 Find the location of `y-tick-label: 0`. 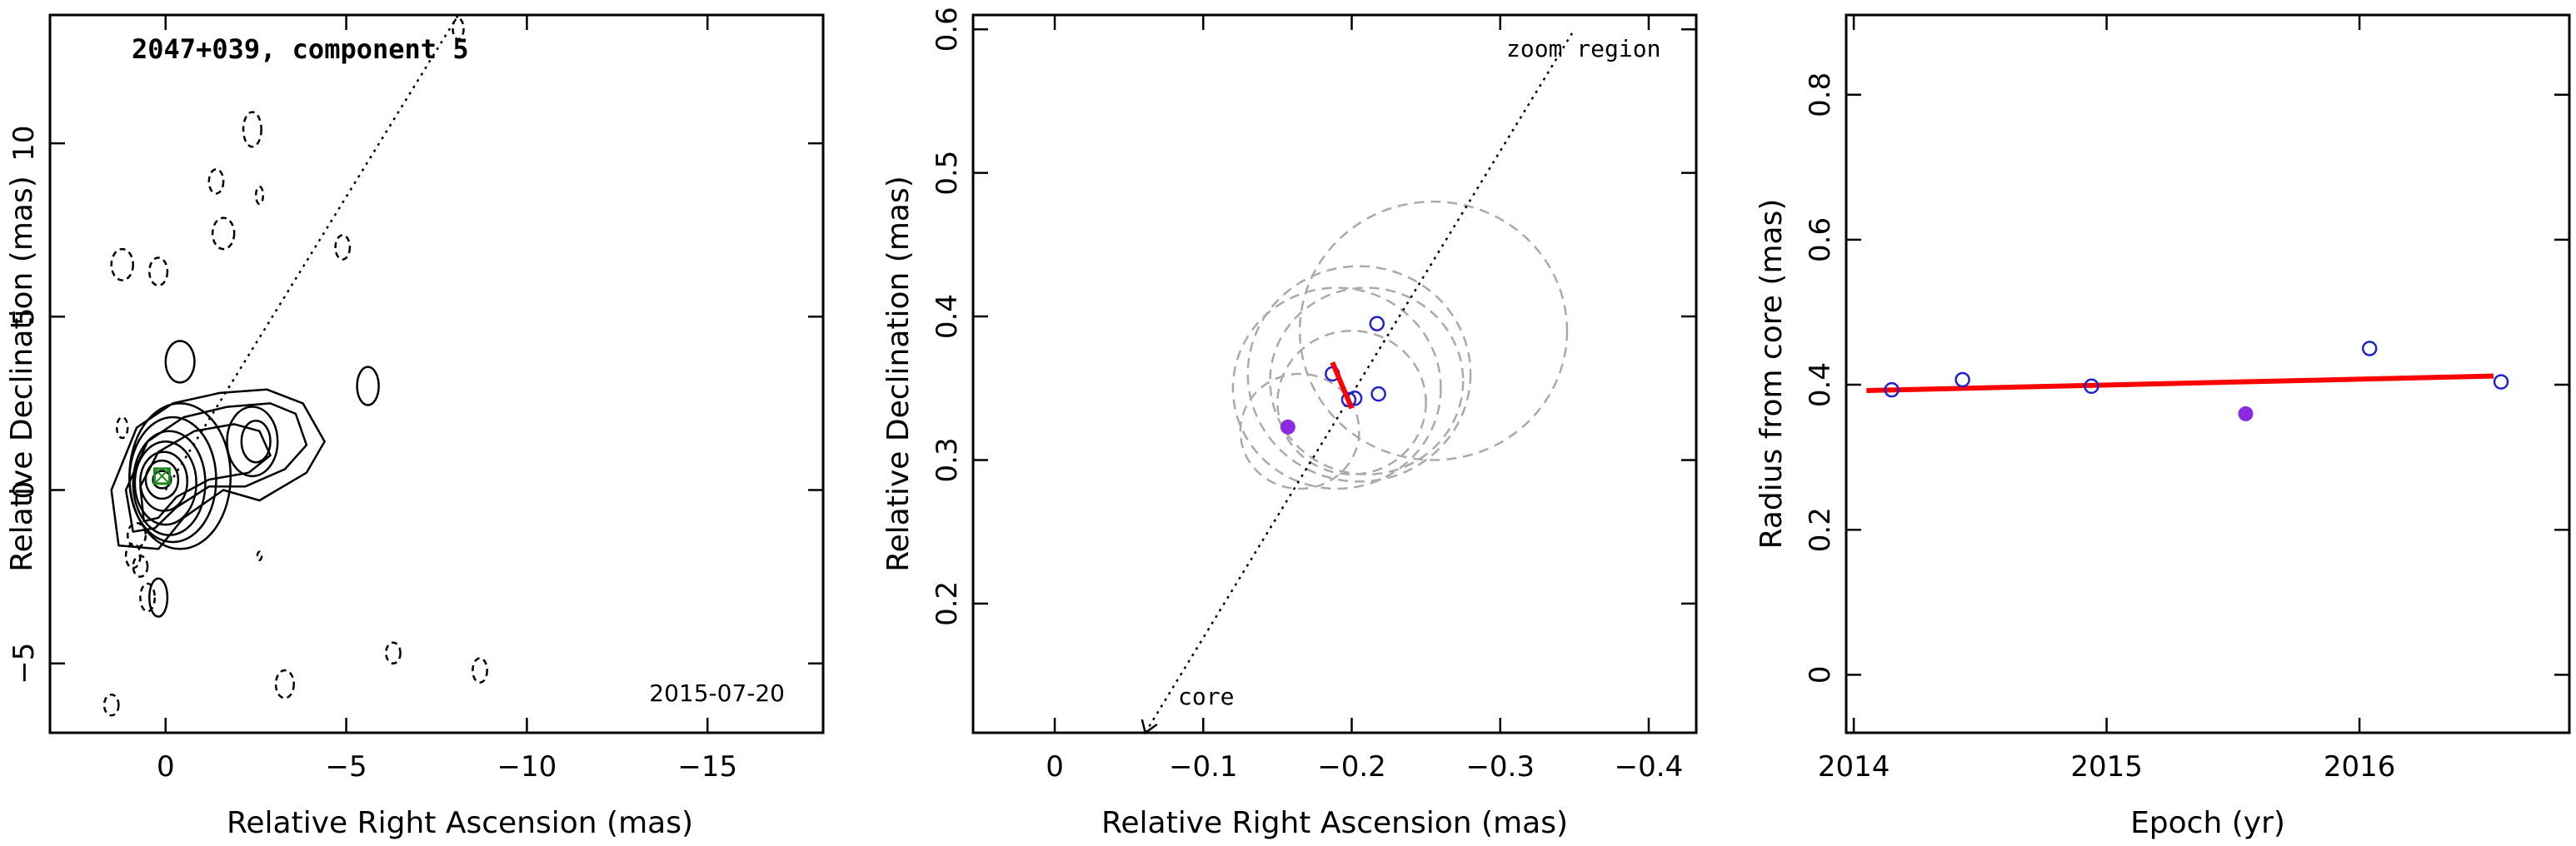

y-tick-label: 0 is located at coordinates (24, 490).